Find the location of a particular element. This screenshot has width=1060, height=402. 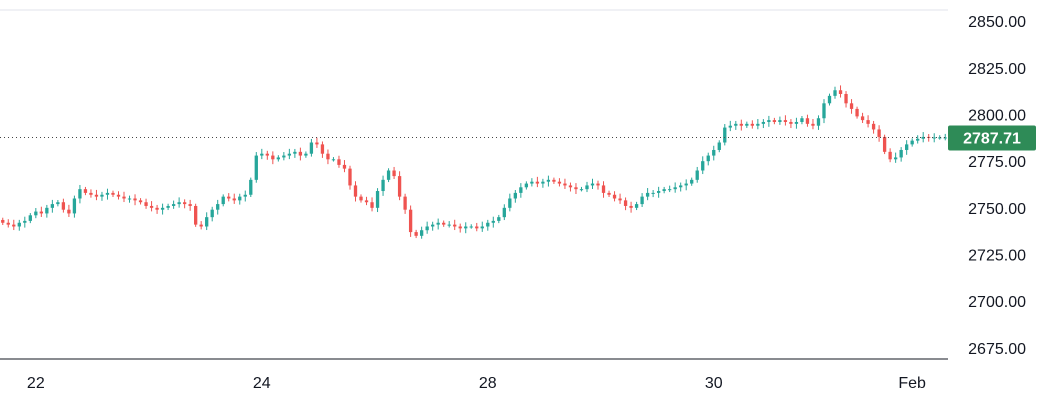

time-tick-label: 30 is located at coordinates (714, 383).